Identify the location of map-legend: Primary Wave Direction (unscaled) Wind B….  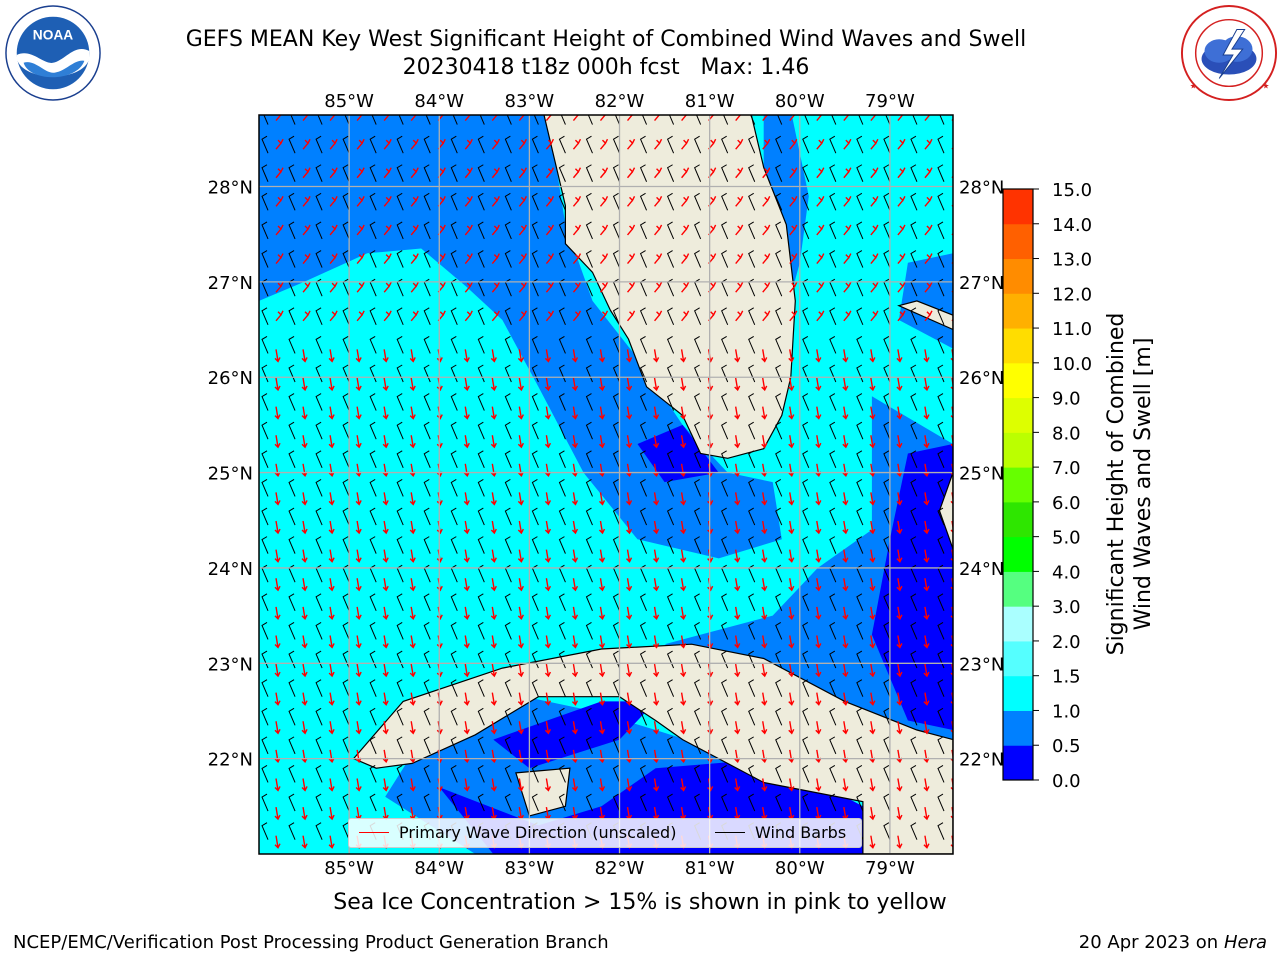
(605, 833).